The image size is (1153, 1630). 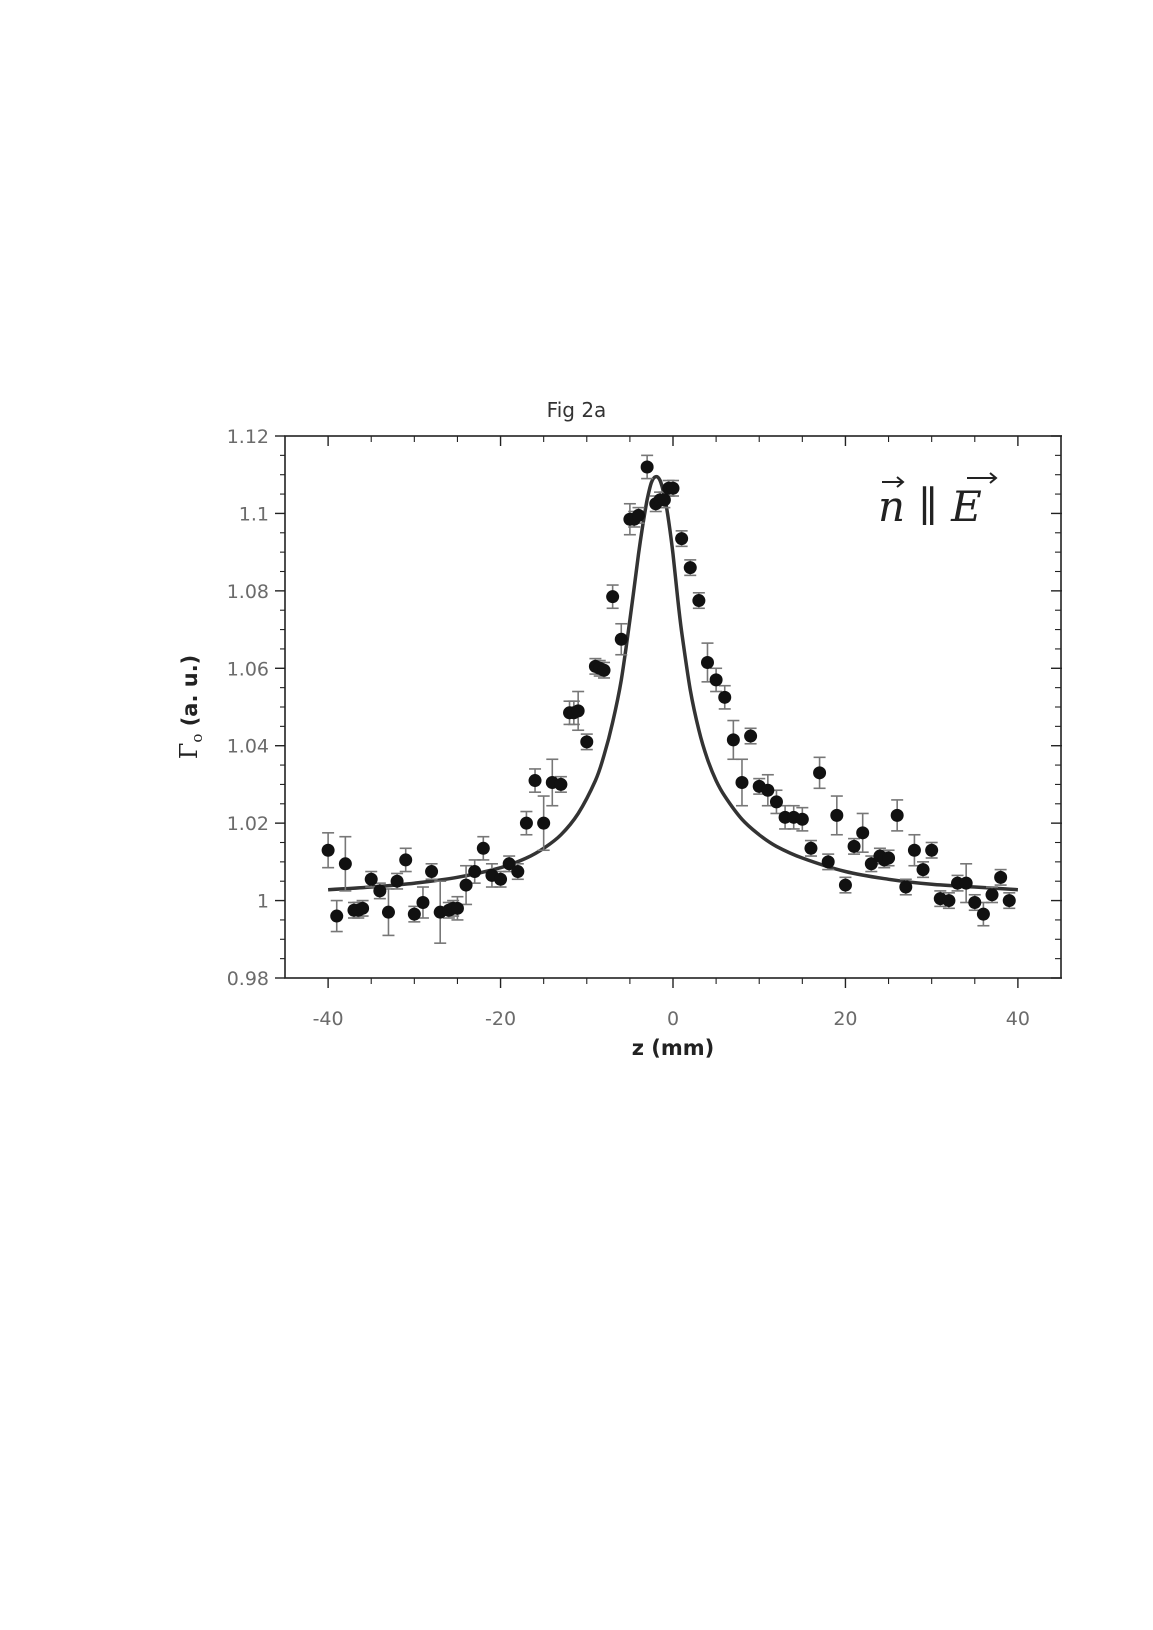 I want to click on y-axis-label-units: (a. u.), so click(x=190, y=694).